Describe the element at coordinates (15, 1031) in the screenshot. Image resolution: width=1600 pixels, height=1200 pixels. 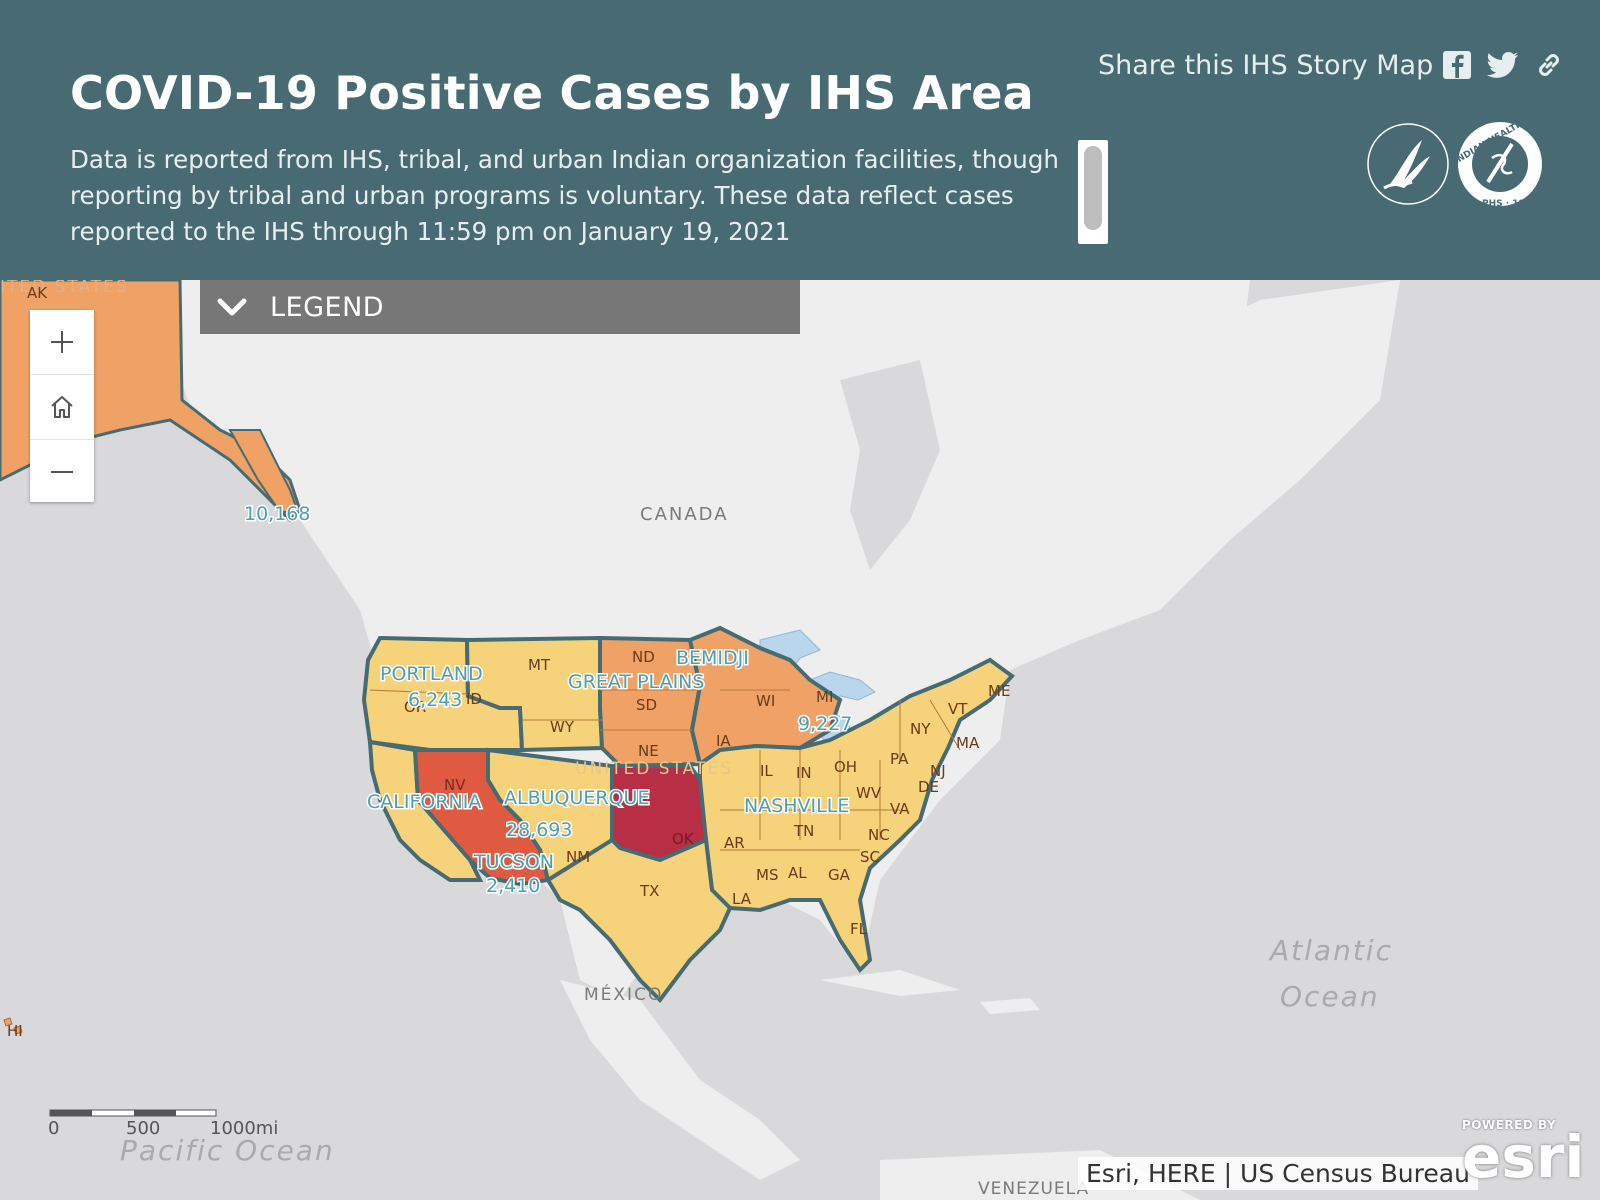
I see `state-label-hi: HI` at that location.